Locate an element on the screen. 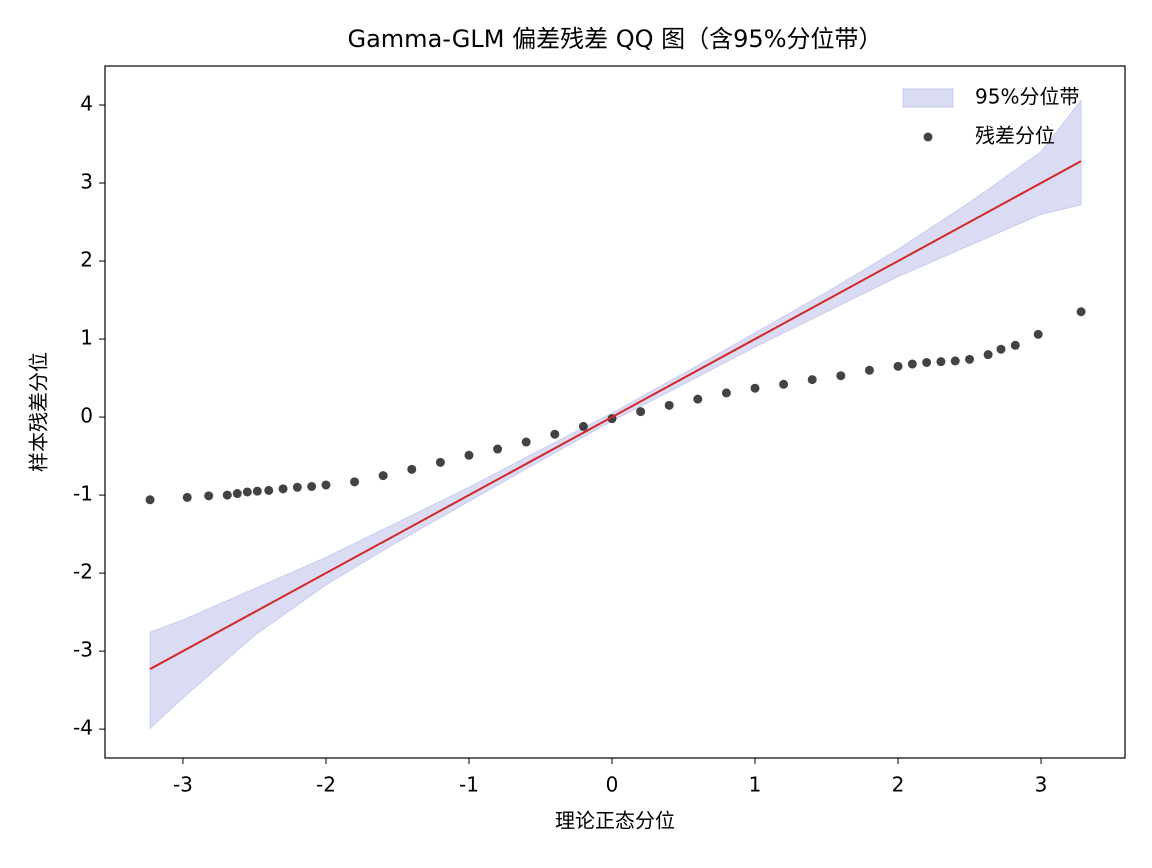 The width and height of the screenshot is (1152, 868). y-tick-label: 4 is located at coordinates (86, 104).